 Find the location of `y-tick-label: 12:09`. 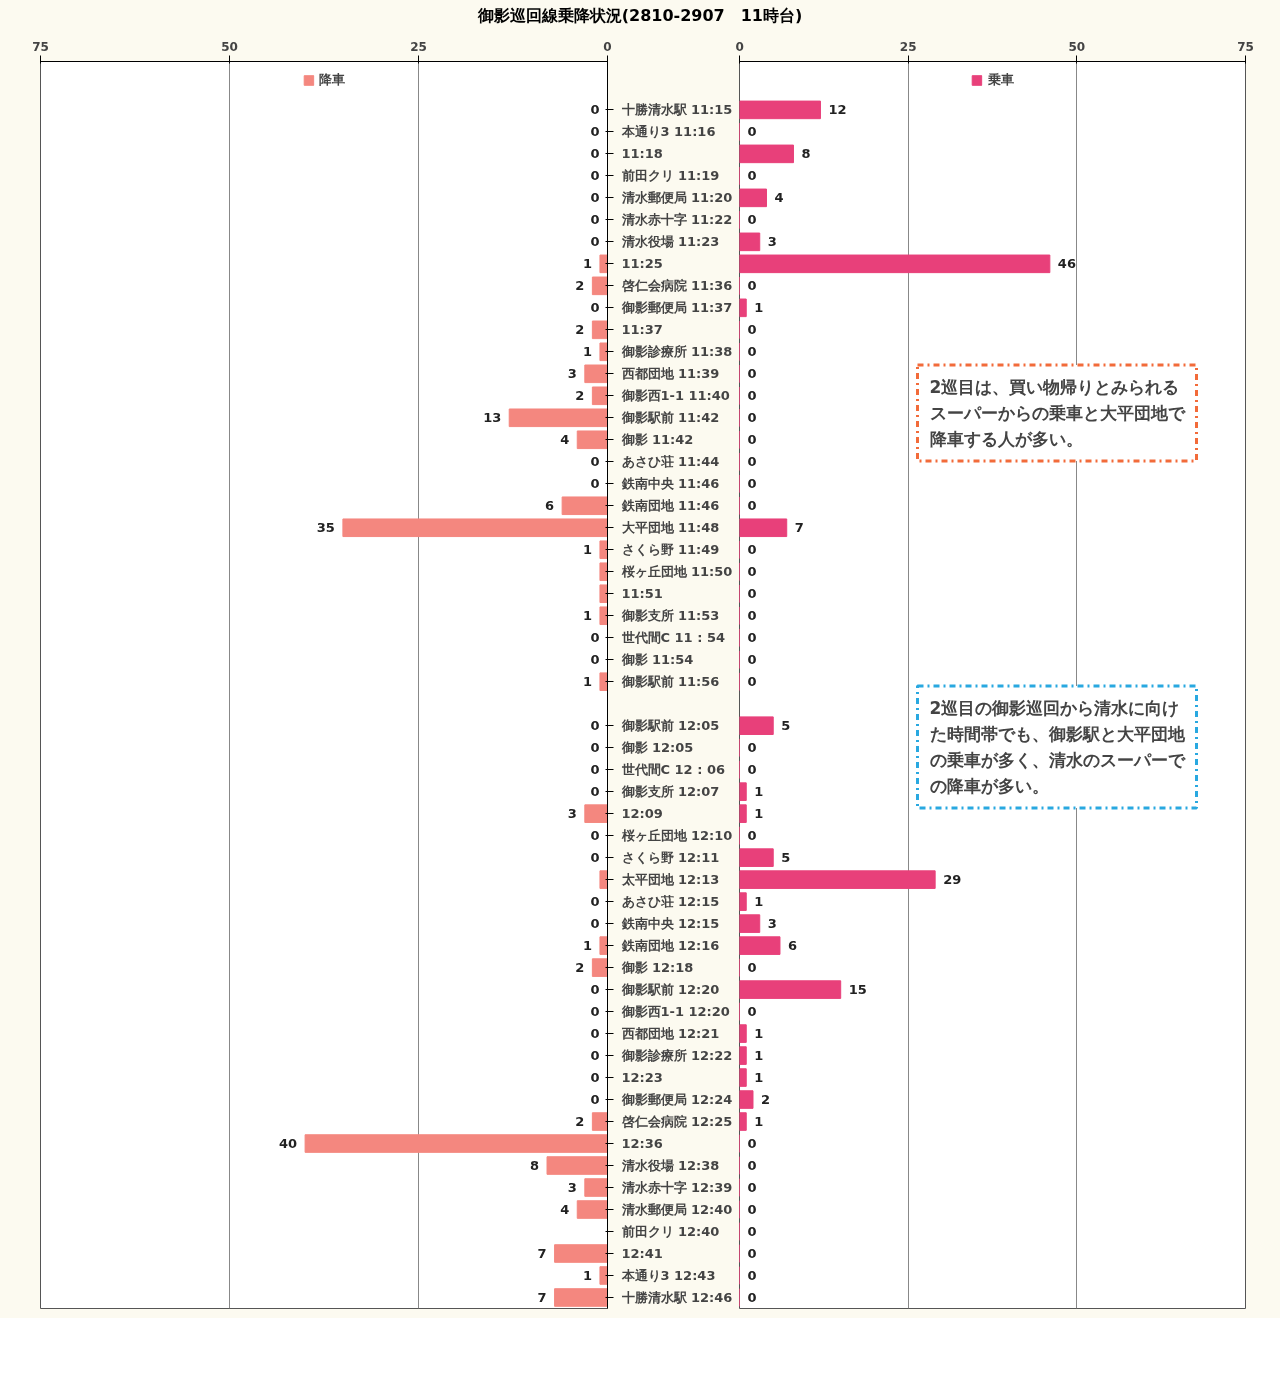

y-tick-label: 12:09 is located at coordinates (642, 814).